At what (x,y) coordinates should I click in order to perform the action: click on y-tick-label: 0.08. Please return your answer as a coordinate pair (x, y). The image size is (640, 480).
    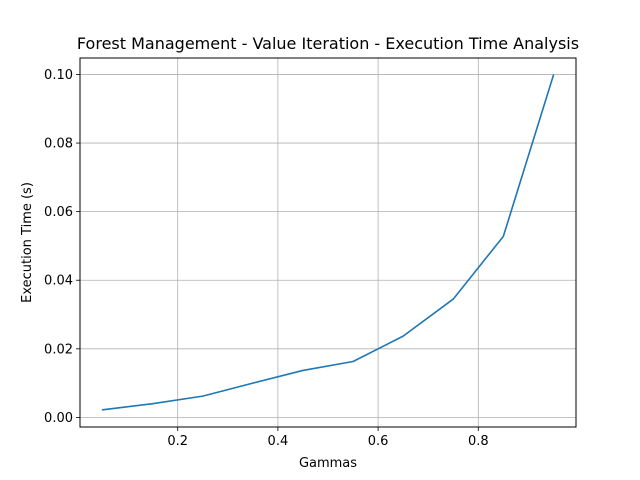
    Looking at the image, I should click on (58, 144).